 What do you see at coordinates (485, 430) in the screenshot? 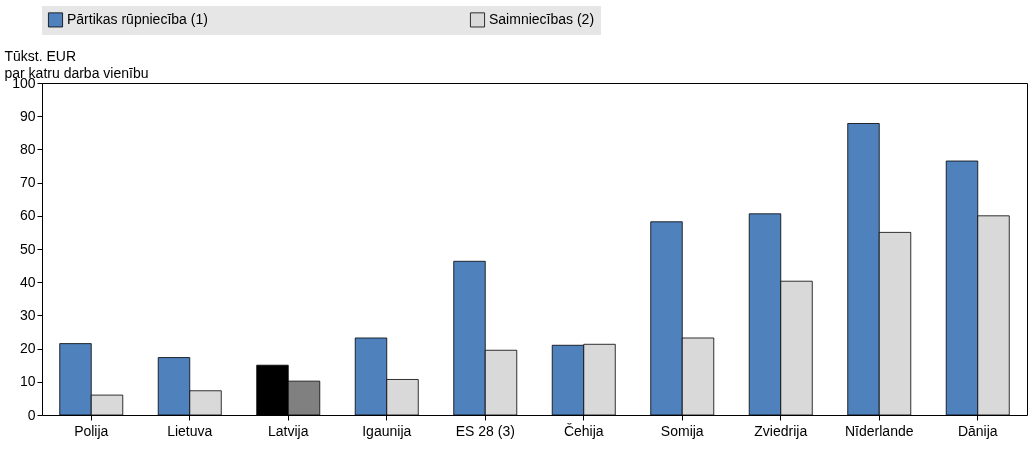
I see `x-tick-label: ES 28 (3)` at bounding box center [485, 430].